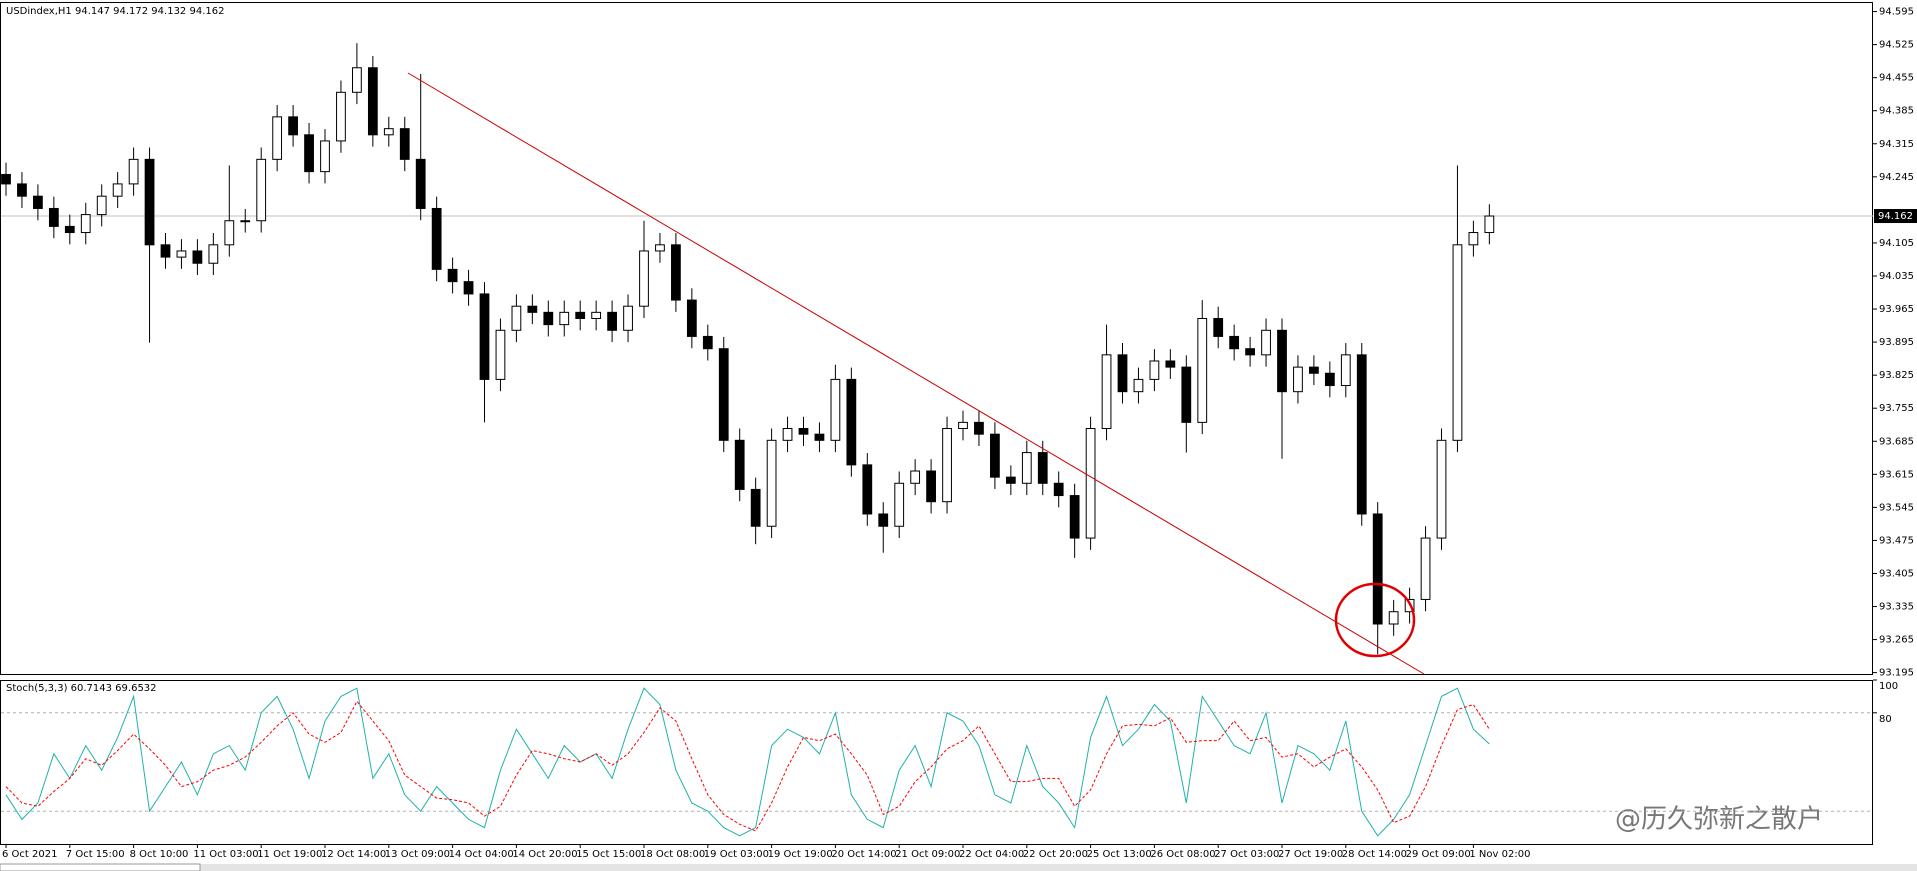  Describe the element at coordinates (159, 854) in the screenshot. I see `x-tick-label: 8 Oct 10:00` at that location.